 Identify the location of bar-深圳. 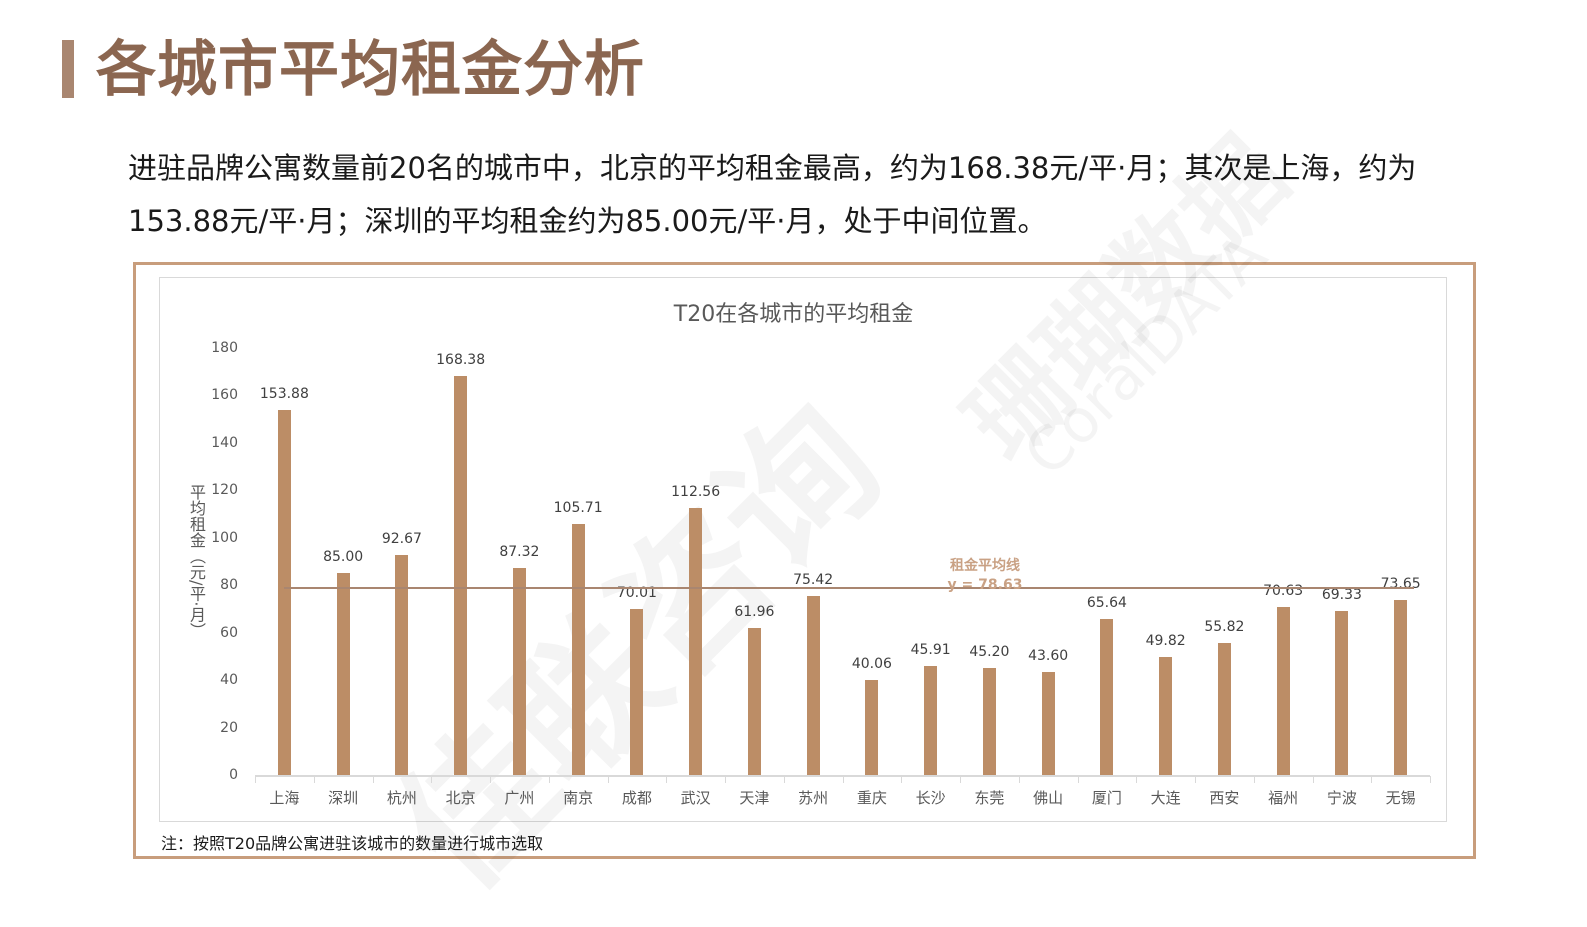
(343, 674).